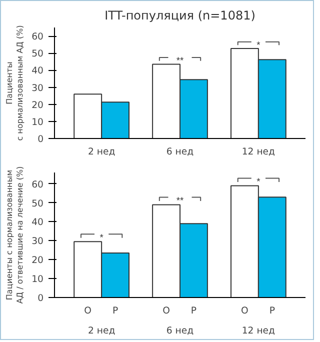  What do you see at coordinates (180, 15) in the screenshot?
I see `chart-title: ITT-популяция (n=1081)` at bounding box center [180, 15].